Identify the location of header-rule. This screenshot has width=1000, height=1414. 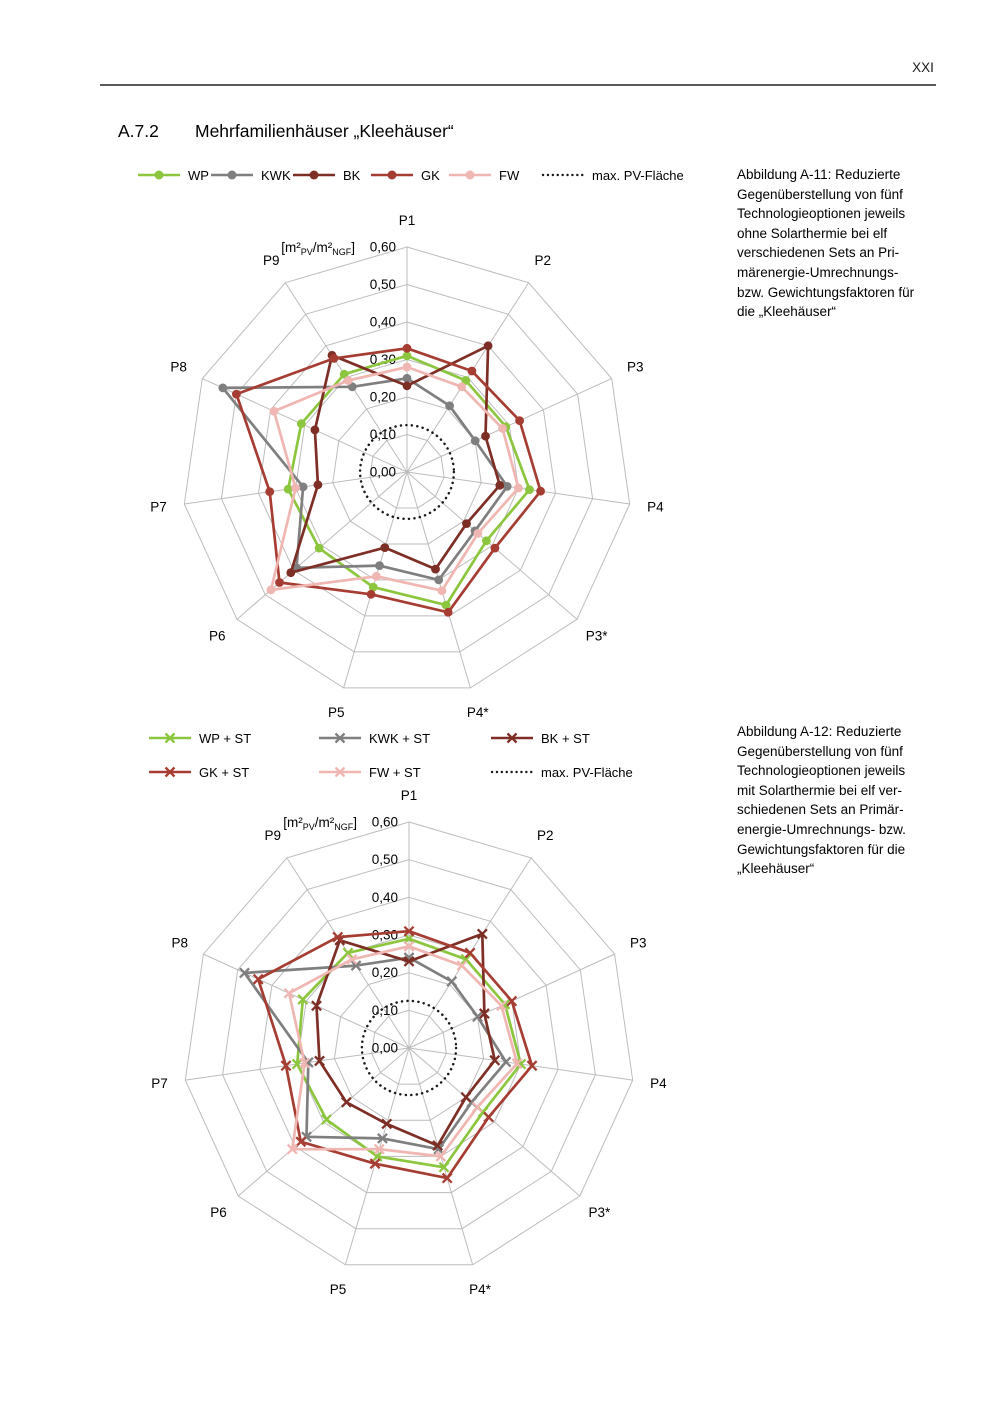
(518, 85).